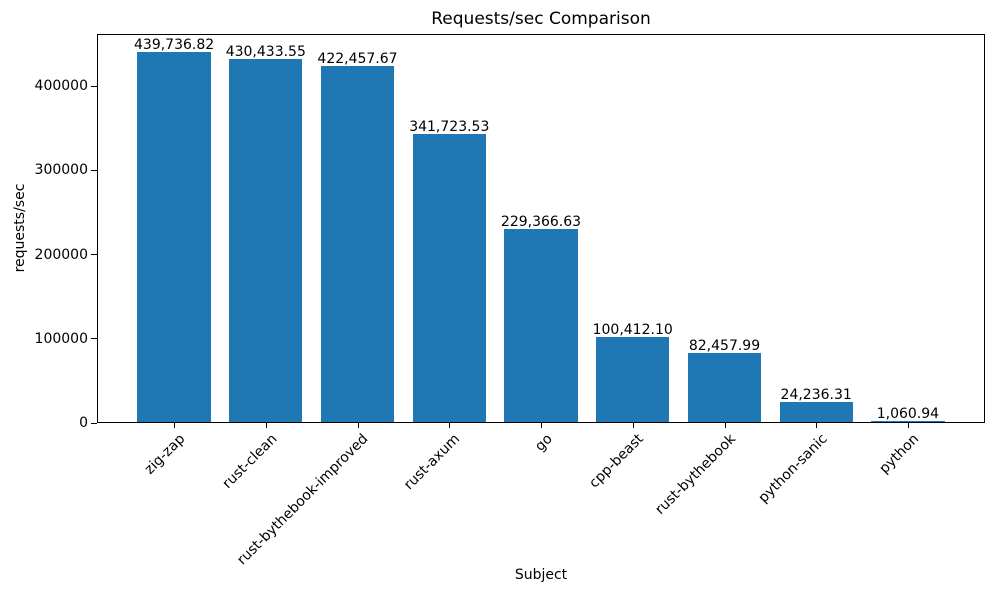  What do you see at coordinates (541, 575) in the screenshot?
I see `x-axis-title: Subject` at bounding box center [541, 575].